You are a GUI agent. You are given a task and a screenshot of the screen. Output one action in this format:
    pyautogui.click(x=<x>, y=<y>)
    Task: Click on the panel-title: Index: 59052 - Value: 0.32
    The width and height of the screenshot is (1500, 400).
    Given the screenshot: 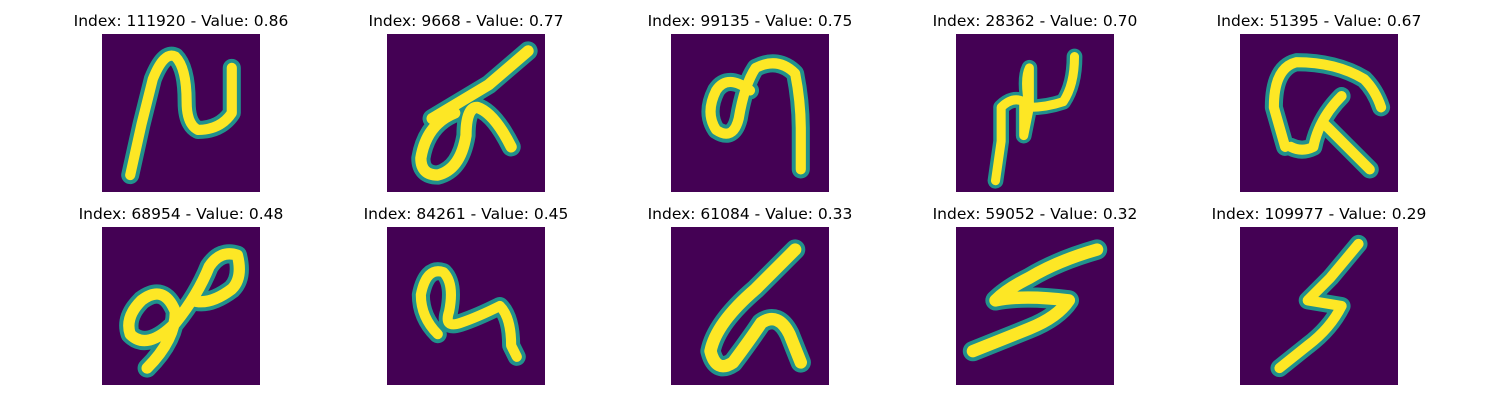 What is the action you would take?
    pyautogui.click(x=1035, y=214)
    